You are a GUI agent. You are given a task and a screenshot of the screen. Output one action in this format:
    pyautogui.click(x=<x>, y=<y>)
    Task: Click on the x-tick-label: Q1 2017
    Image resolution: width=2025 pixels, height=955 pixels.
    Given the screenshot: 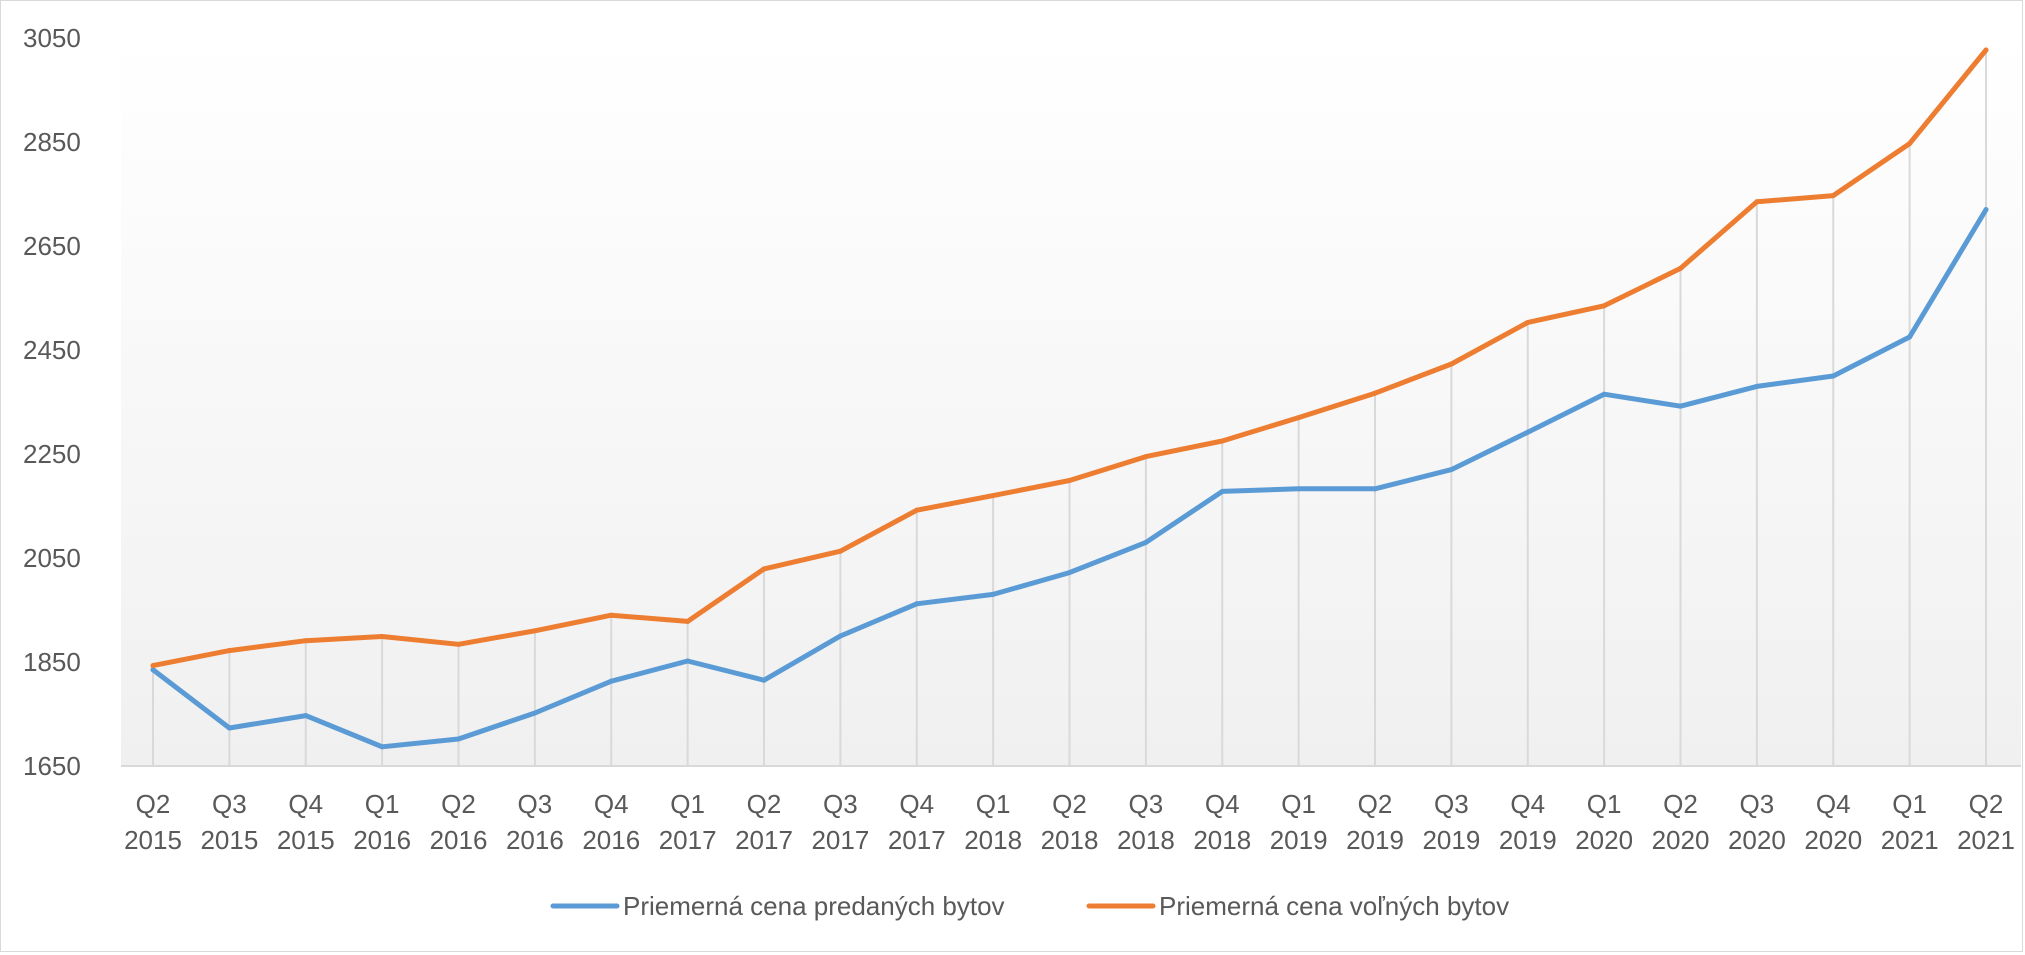 What is the action you would take?
    pyautogui.click(x=688, y=822)
    